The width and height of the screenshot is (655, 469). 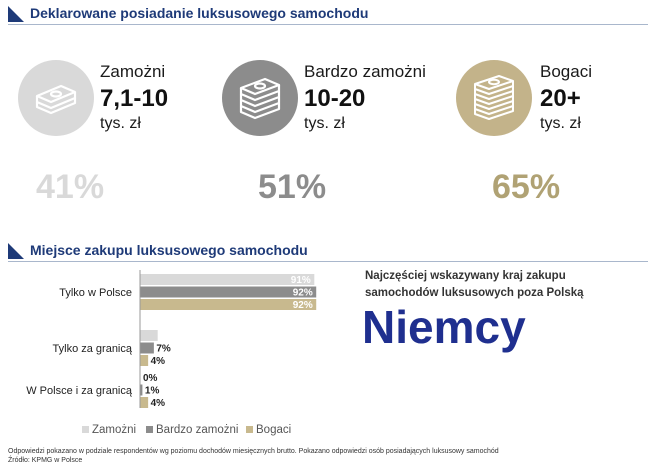 What do you see at coordinates (95, 293) in the screenshot?
I see `category-label: Tylko w Polsce` at bounding box center [95, 293].